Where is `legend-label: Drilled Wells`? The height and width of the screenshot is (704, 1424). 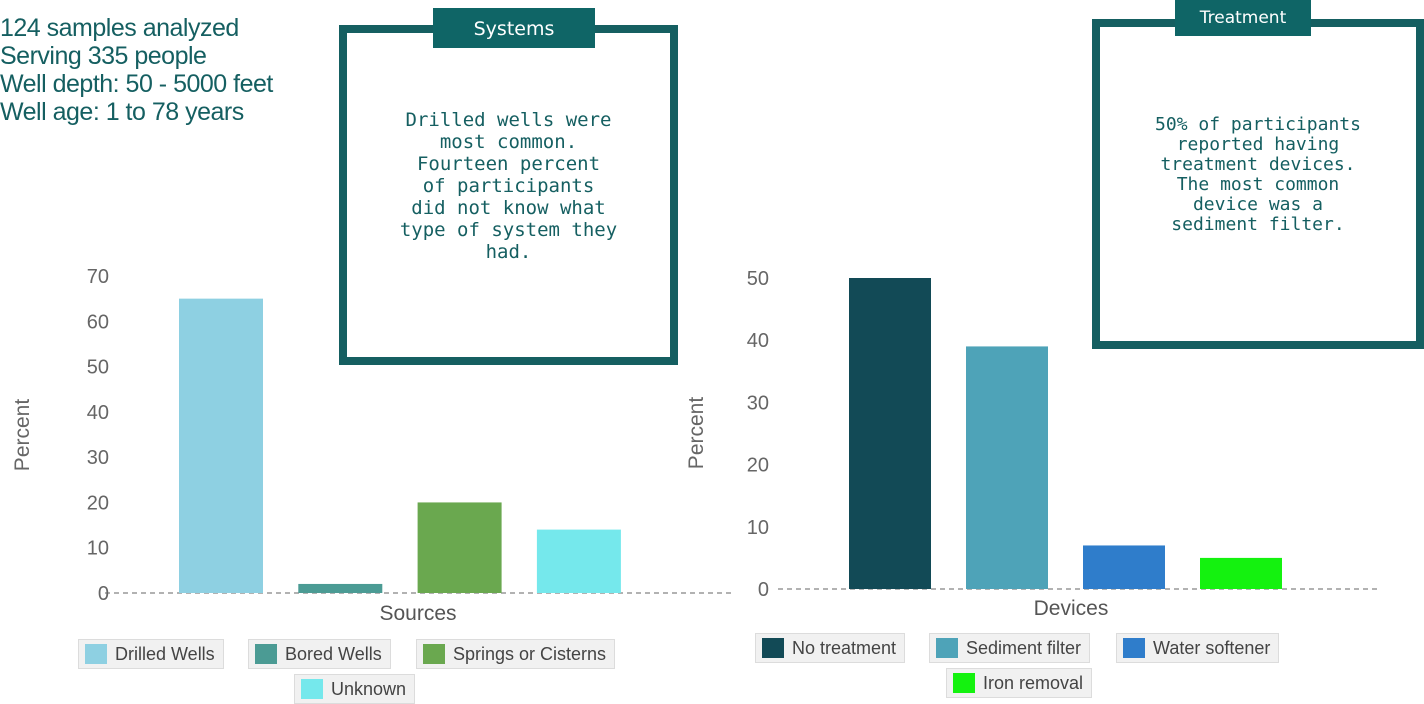
legend-label: Drilled Wells is located at coordinates (165, 653).